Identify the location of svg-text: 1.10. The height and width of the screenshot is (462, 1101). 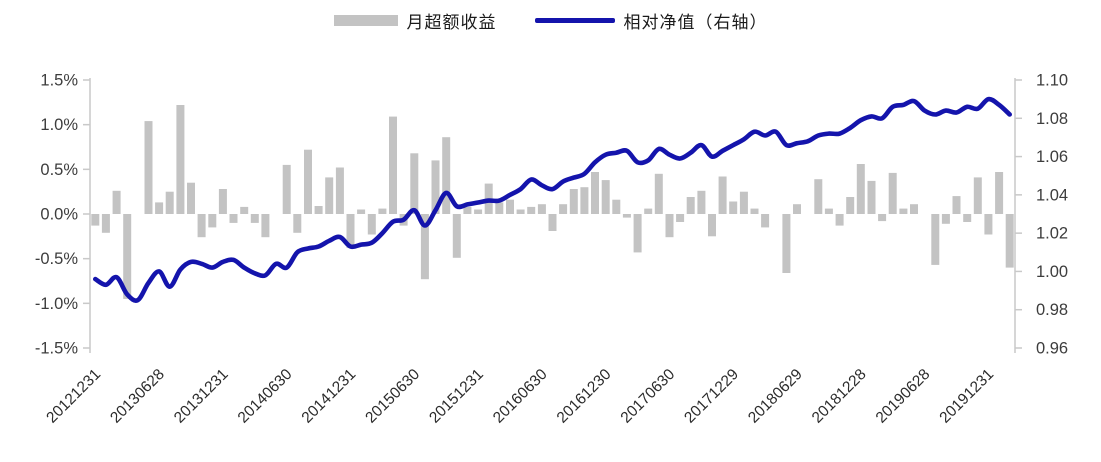
(1052, 81).